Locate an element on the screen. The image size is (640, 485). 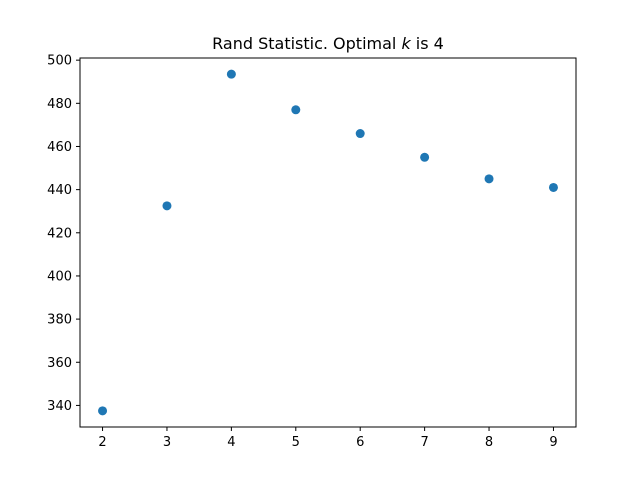
y-tick-label: 400 is located at coordinates (59, 276).